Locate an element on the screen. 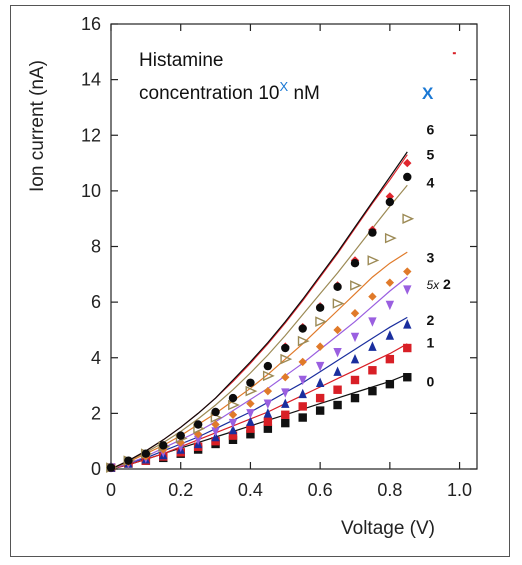 Image resolution: width=522 pixels, height=565 pixels. x-tick-label: 0.4 is located at coordinates (250, 490).